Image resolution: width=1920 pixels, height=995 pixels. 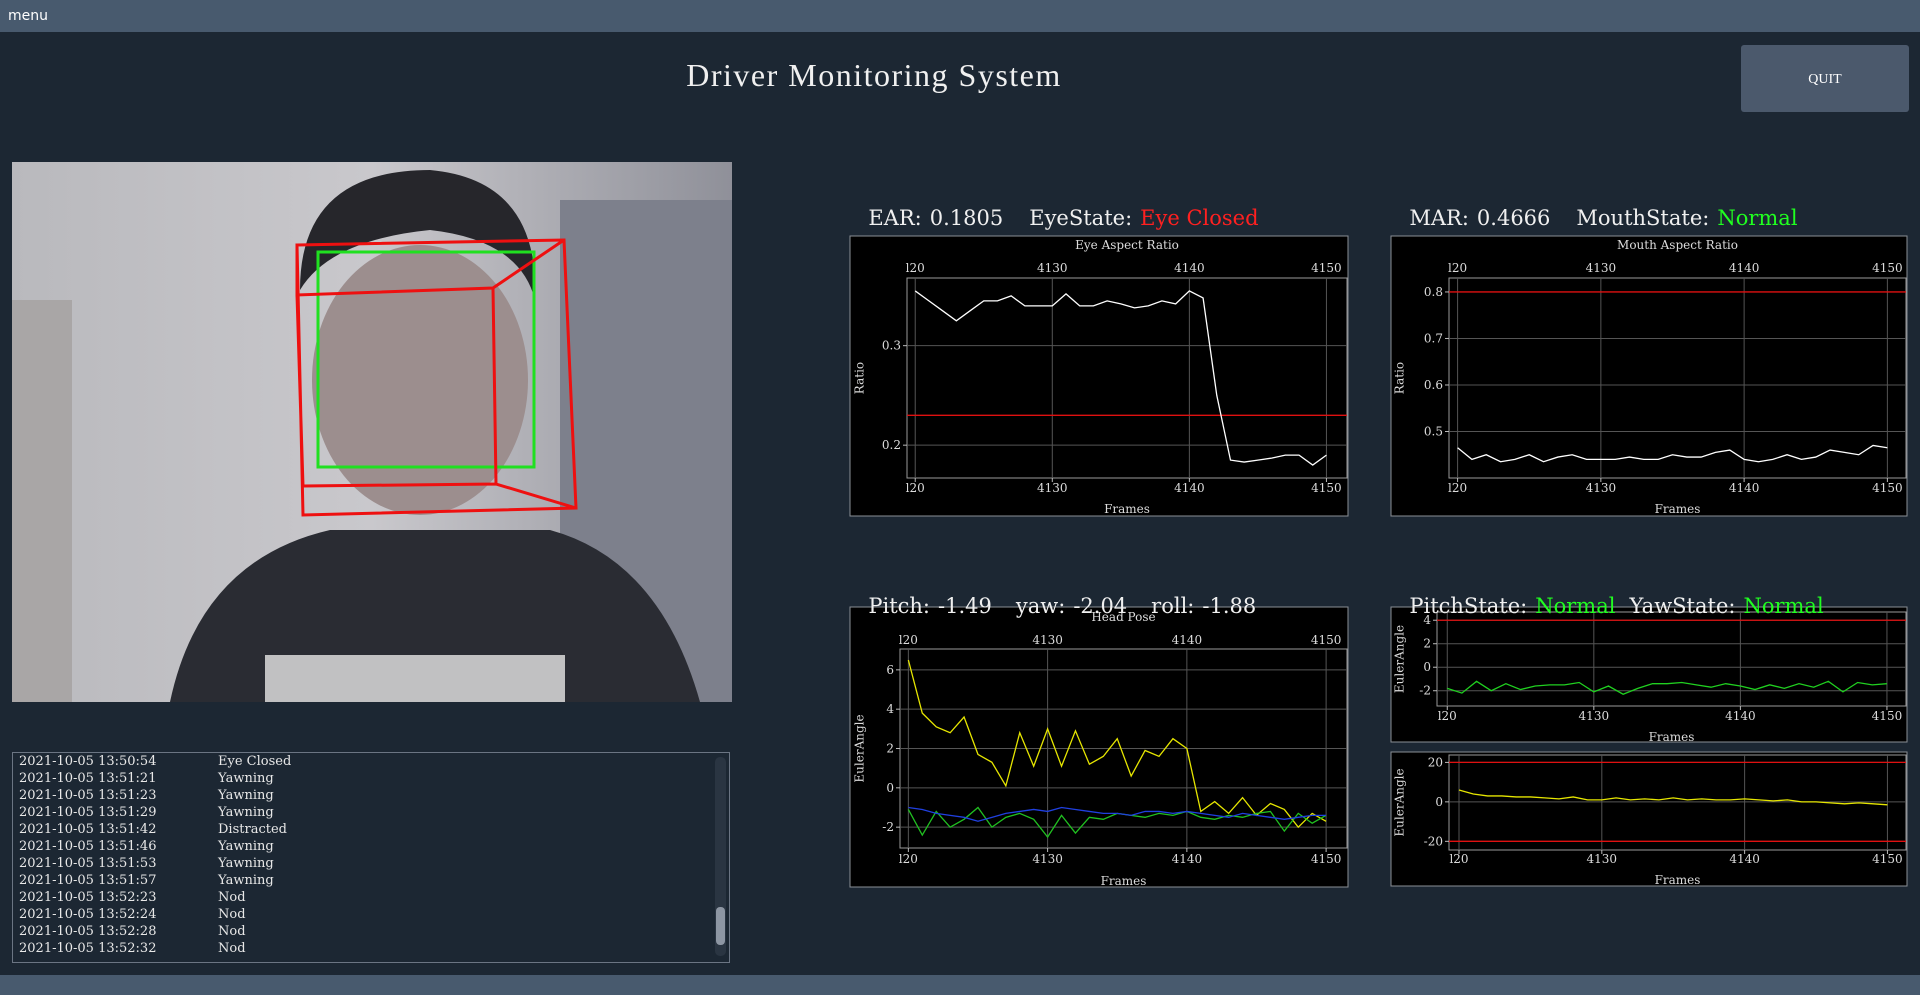 I want to click on y-tick-label: 0.6, so click(x=1433, y=385).